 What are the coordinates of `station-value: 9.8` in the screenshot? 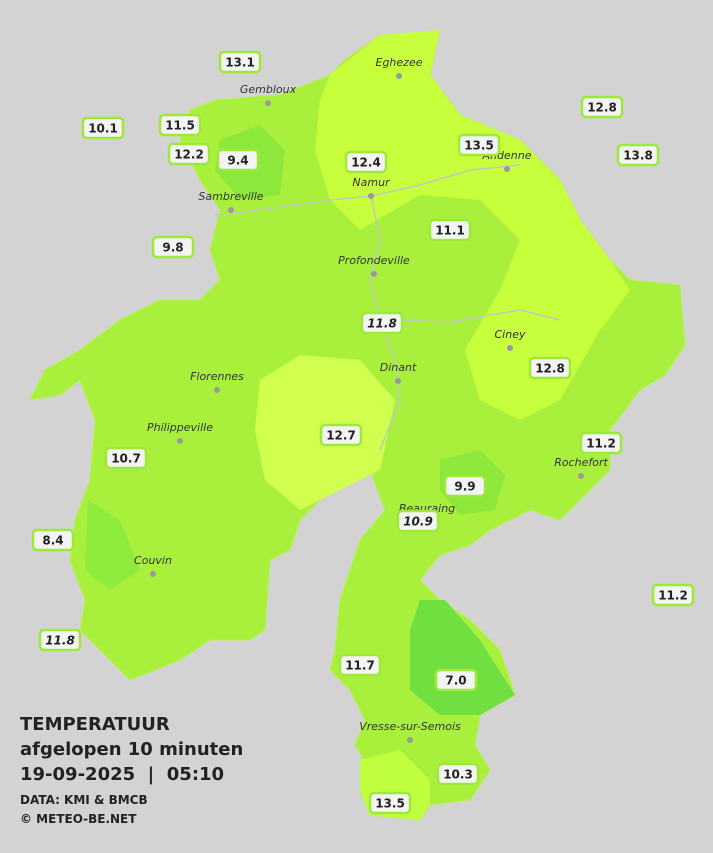 It's located at (172, 248).